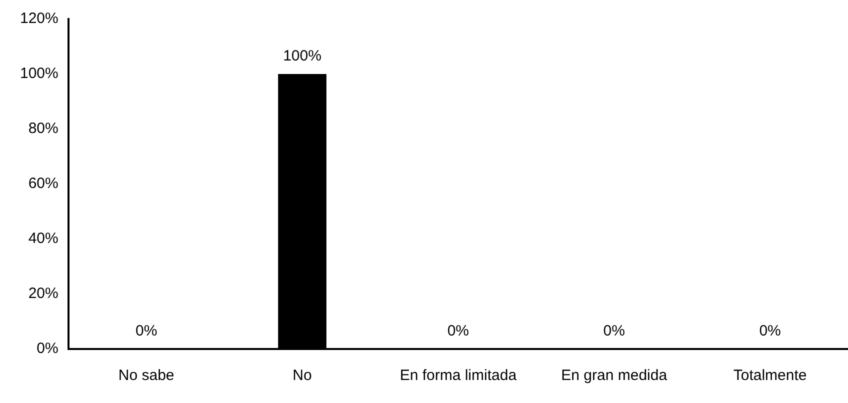 Image resolution: width=848 pixels, height=403 pixels. Describe the element at coordinates (459, 375) in the screenshot. I see `x-tick-label: En forma limitada` at that location.